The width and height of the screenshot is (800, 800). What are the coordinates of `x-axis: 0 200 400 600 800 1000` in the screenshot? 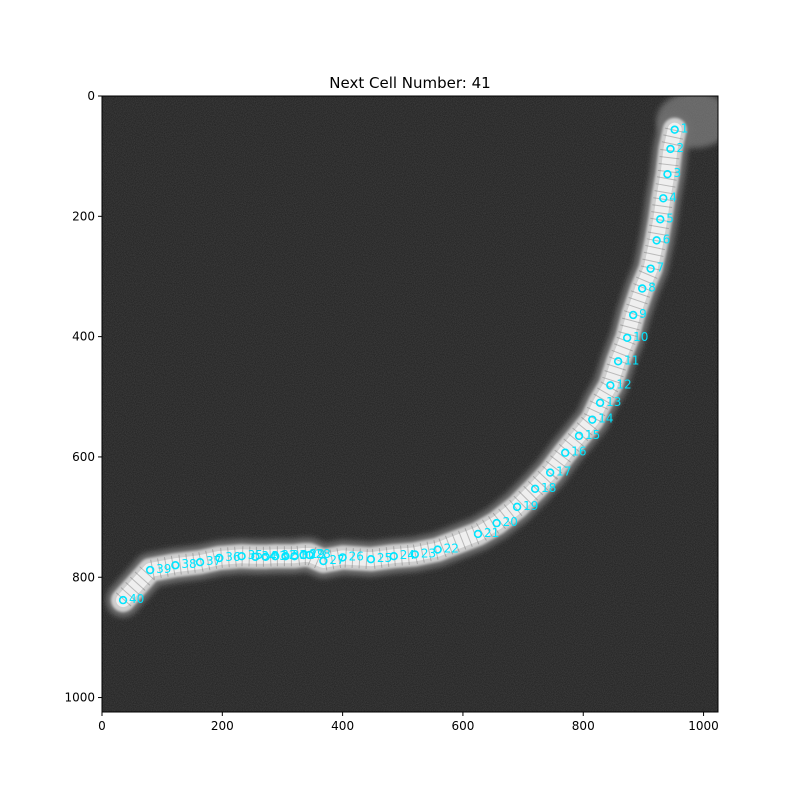 It's located at (408, 722).